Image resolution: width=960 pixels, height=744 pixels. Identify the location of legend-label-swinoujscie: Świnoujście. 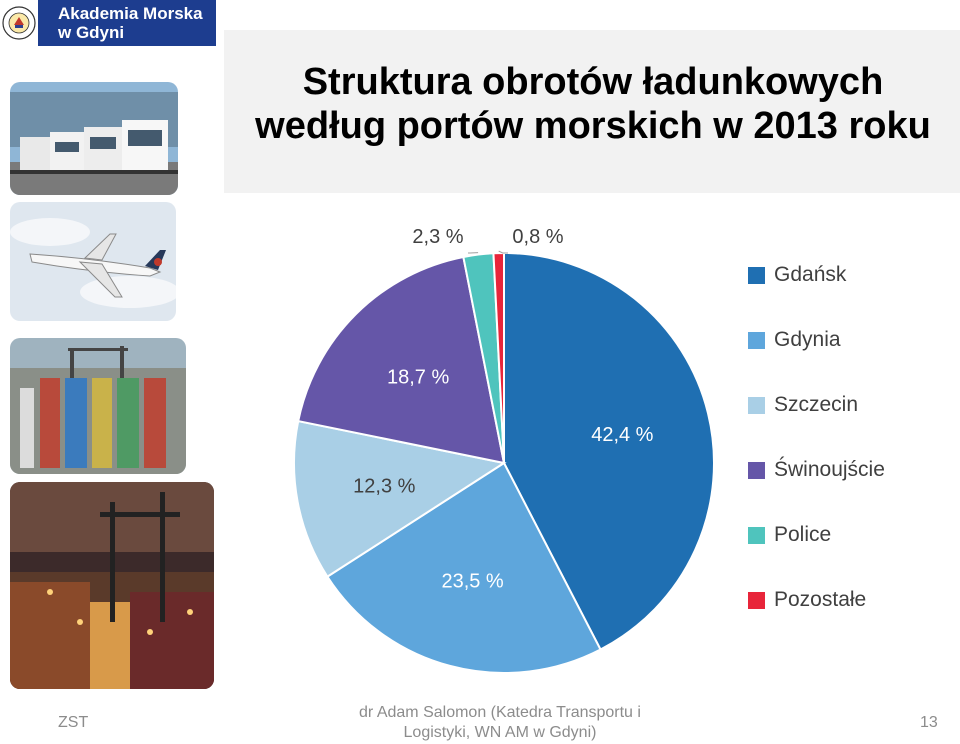
(829, 469).